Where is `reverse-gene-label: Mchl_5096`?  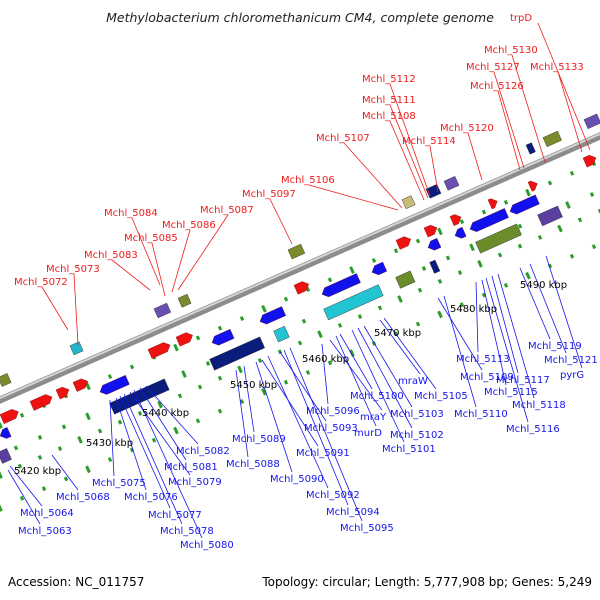 reverse-gene-label: Mchl_5096 is located at coordinates (333, 411).